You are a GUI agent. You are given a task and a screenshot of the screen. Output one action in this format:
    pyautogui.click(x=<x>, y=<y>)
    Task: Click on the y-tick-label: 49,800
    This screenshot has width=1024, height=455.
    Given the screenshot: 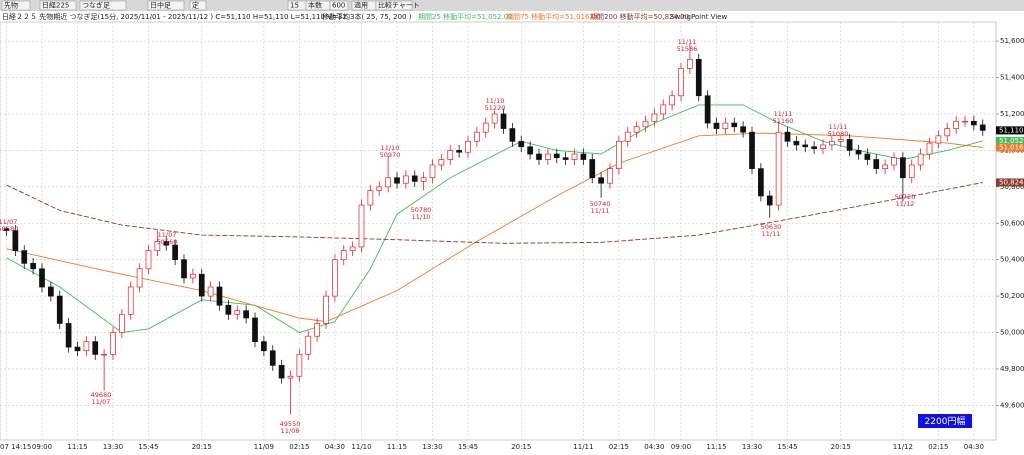 What is the action you would take?
    pyautogui.click(x=1012, y=369)
    